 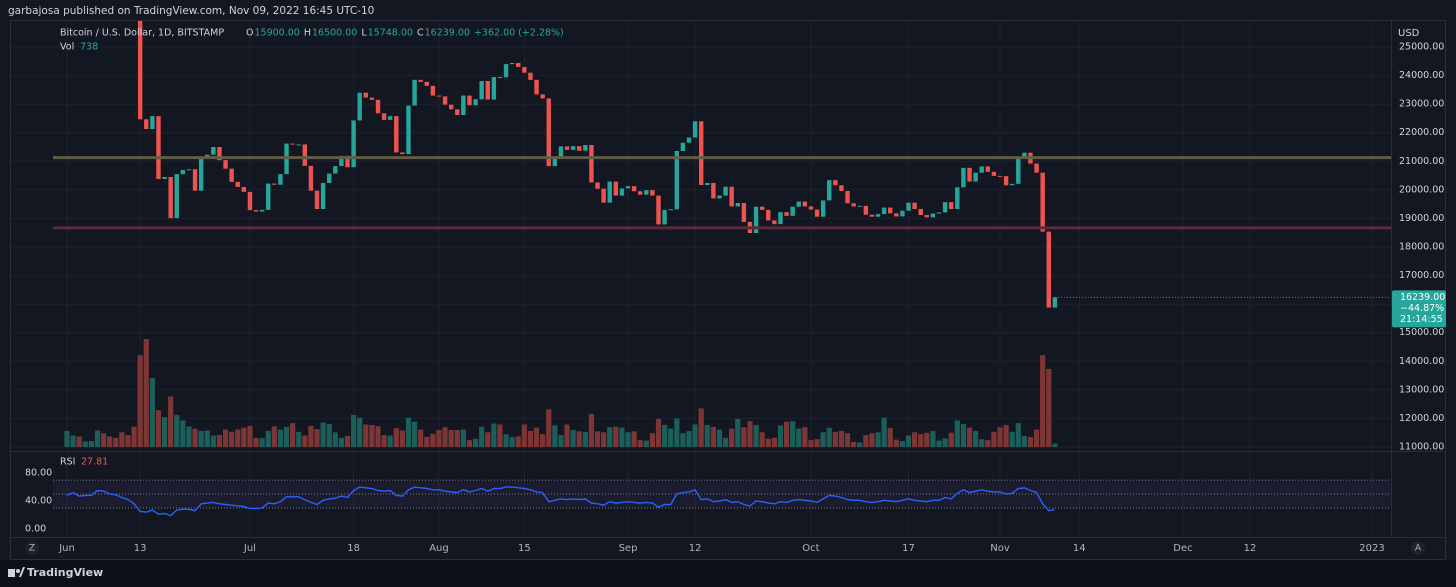 I want to click on x-tick-label: 18, so click(x=353, y=548).